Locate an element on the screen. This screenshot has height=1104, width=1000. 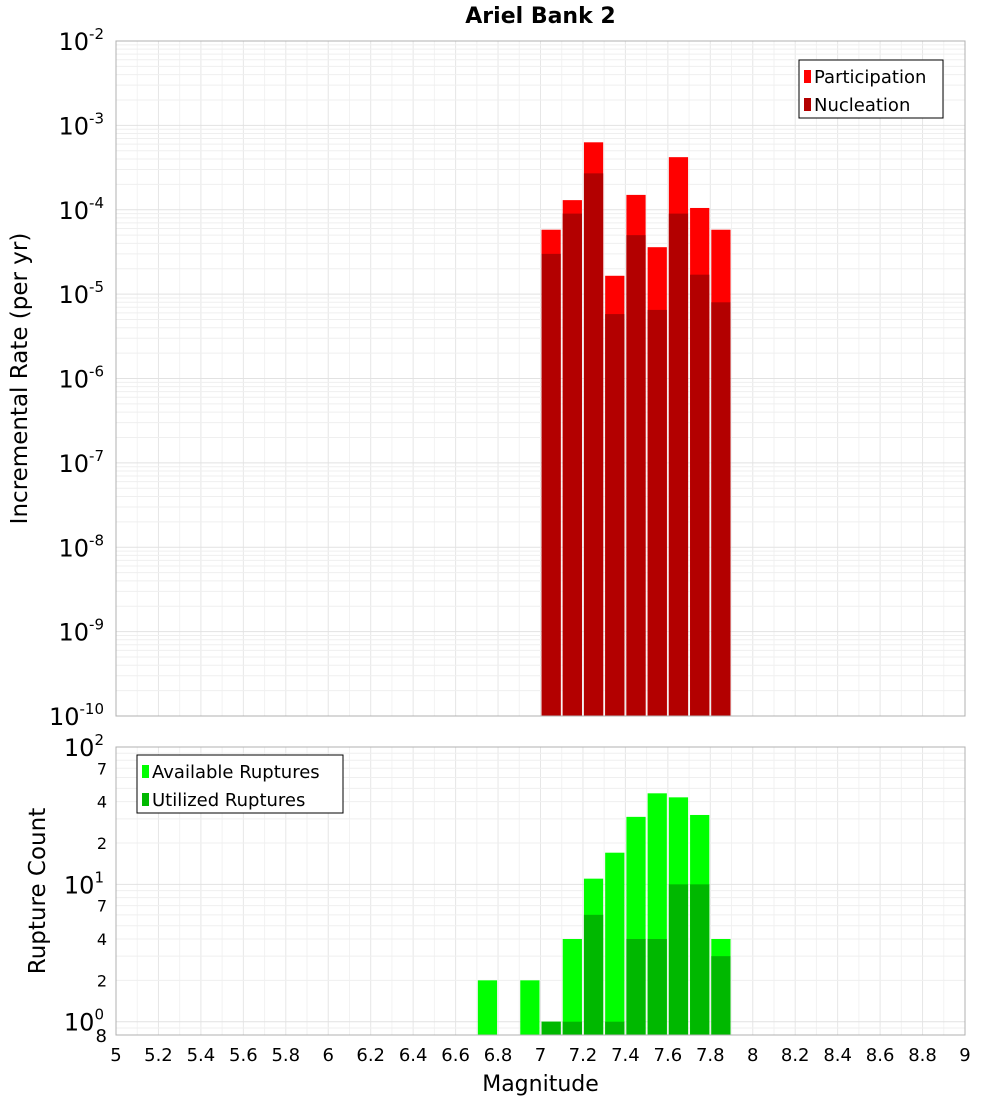
y-tick-exponent: 0 is located at coordinates (99, 1015).